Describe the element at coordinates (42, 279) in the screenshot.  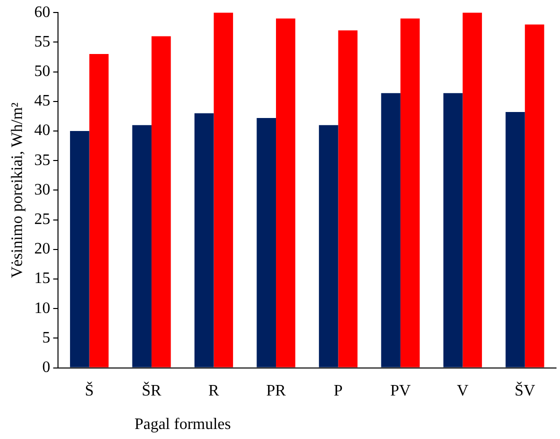
I see `y-tick-label: 15` at that location.